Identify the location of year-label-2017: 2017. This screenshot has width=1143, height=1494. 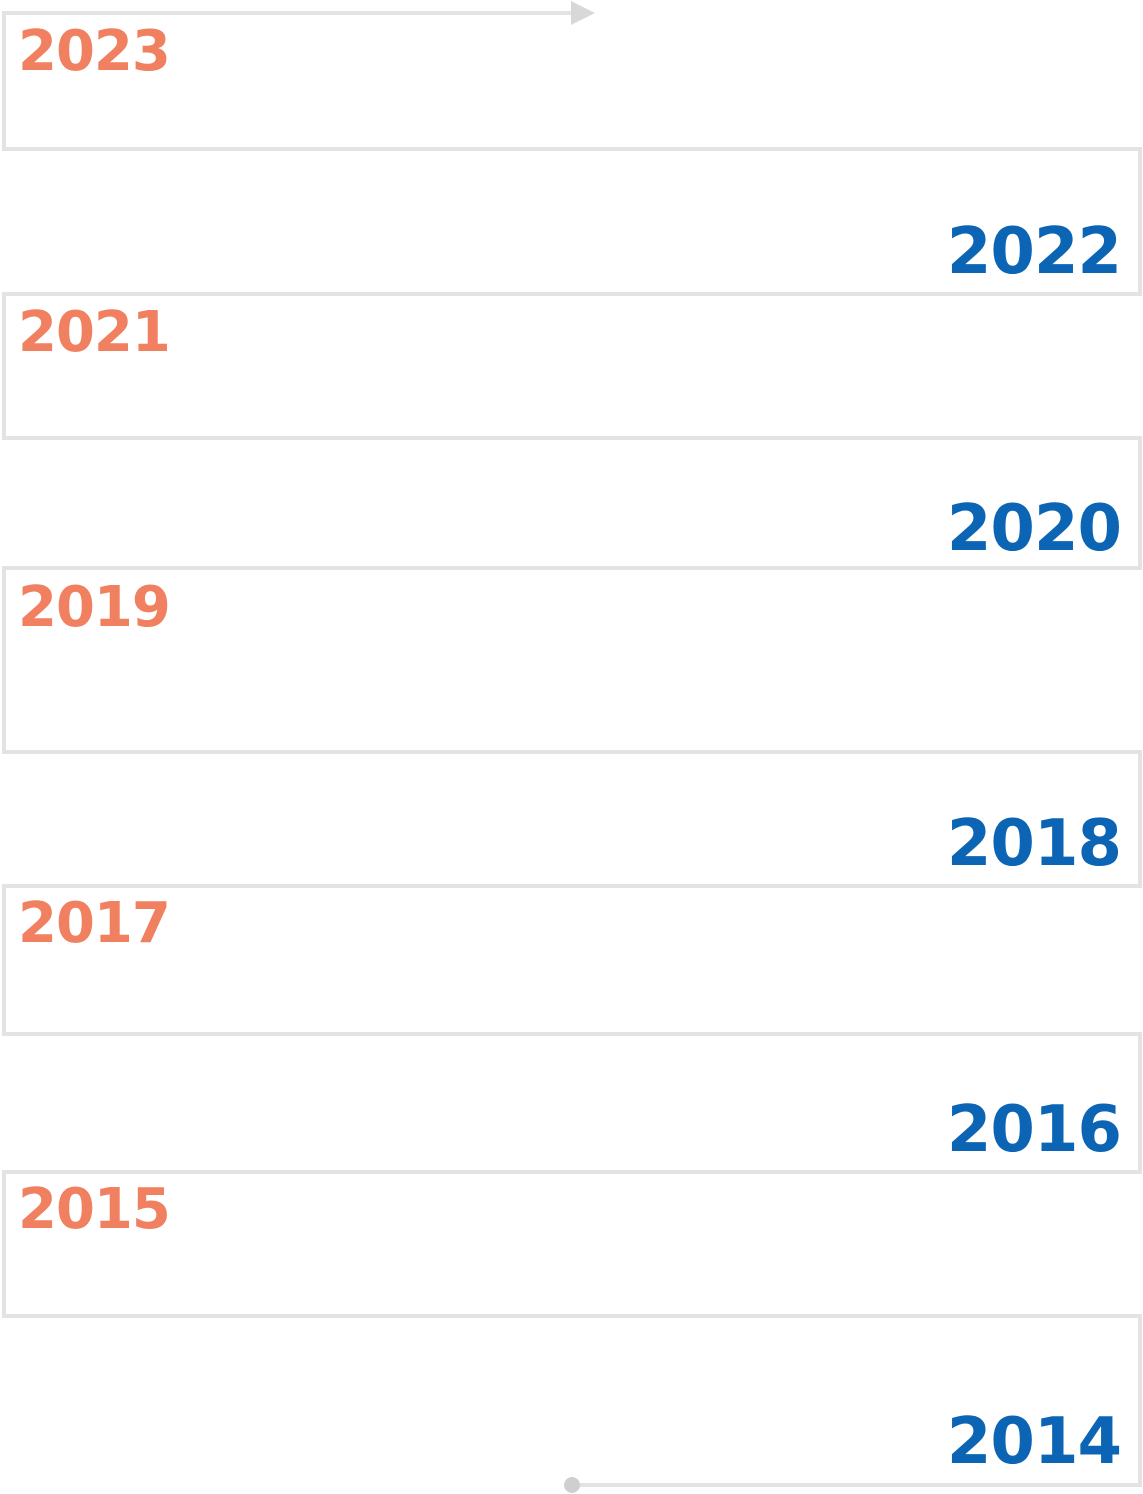
(94, 923).